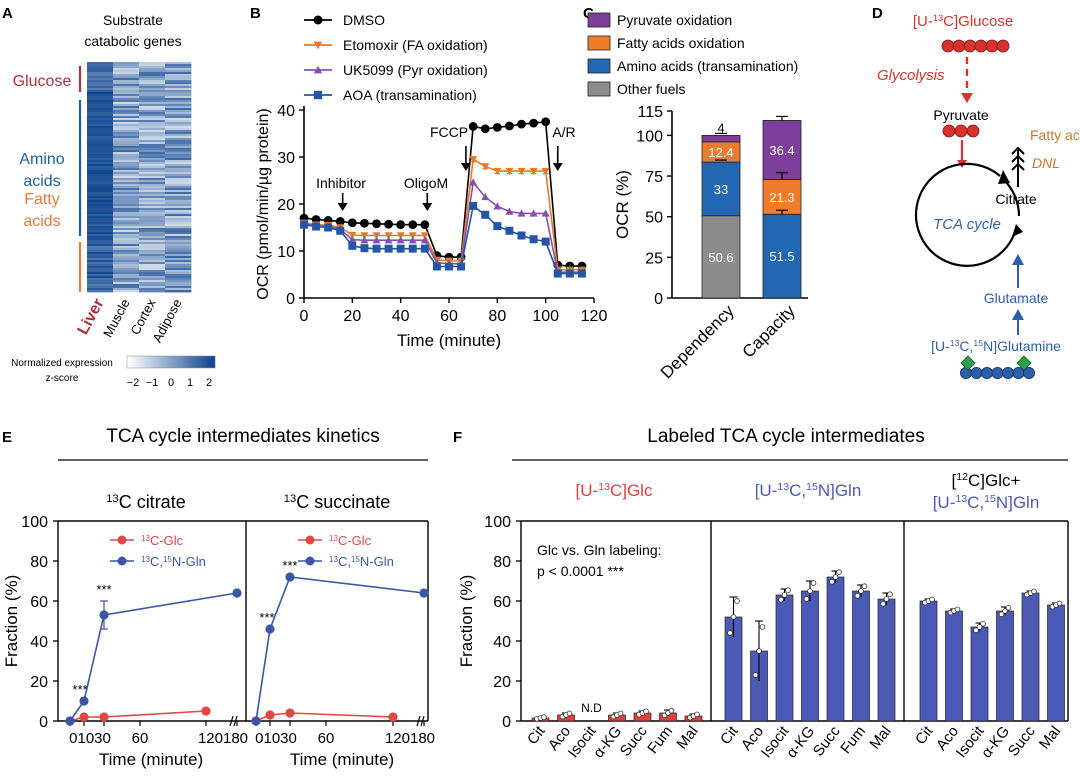 The width and height of the screenshot is (1080, 777). Describe the element at coordinates (594, 316) in the screenshot. I see `b-x-tick-label: 120` at that location.